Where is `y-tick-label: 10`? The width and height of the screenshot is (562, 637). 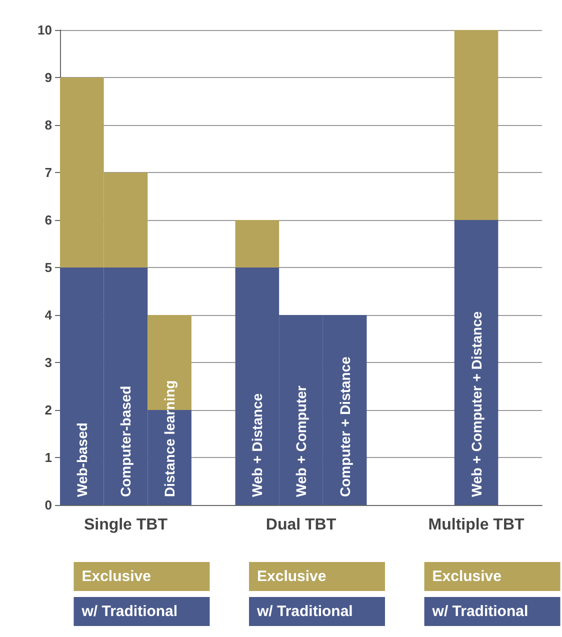
y-tick-label: 10 is located at coordinates (45, 30).